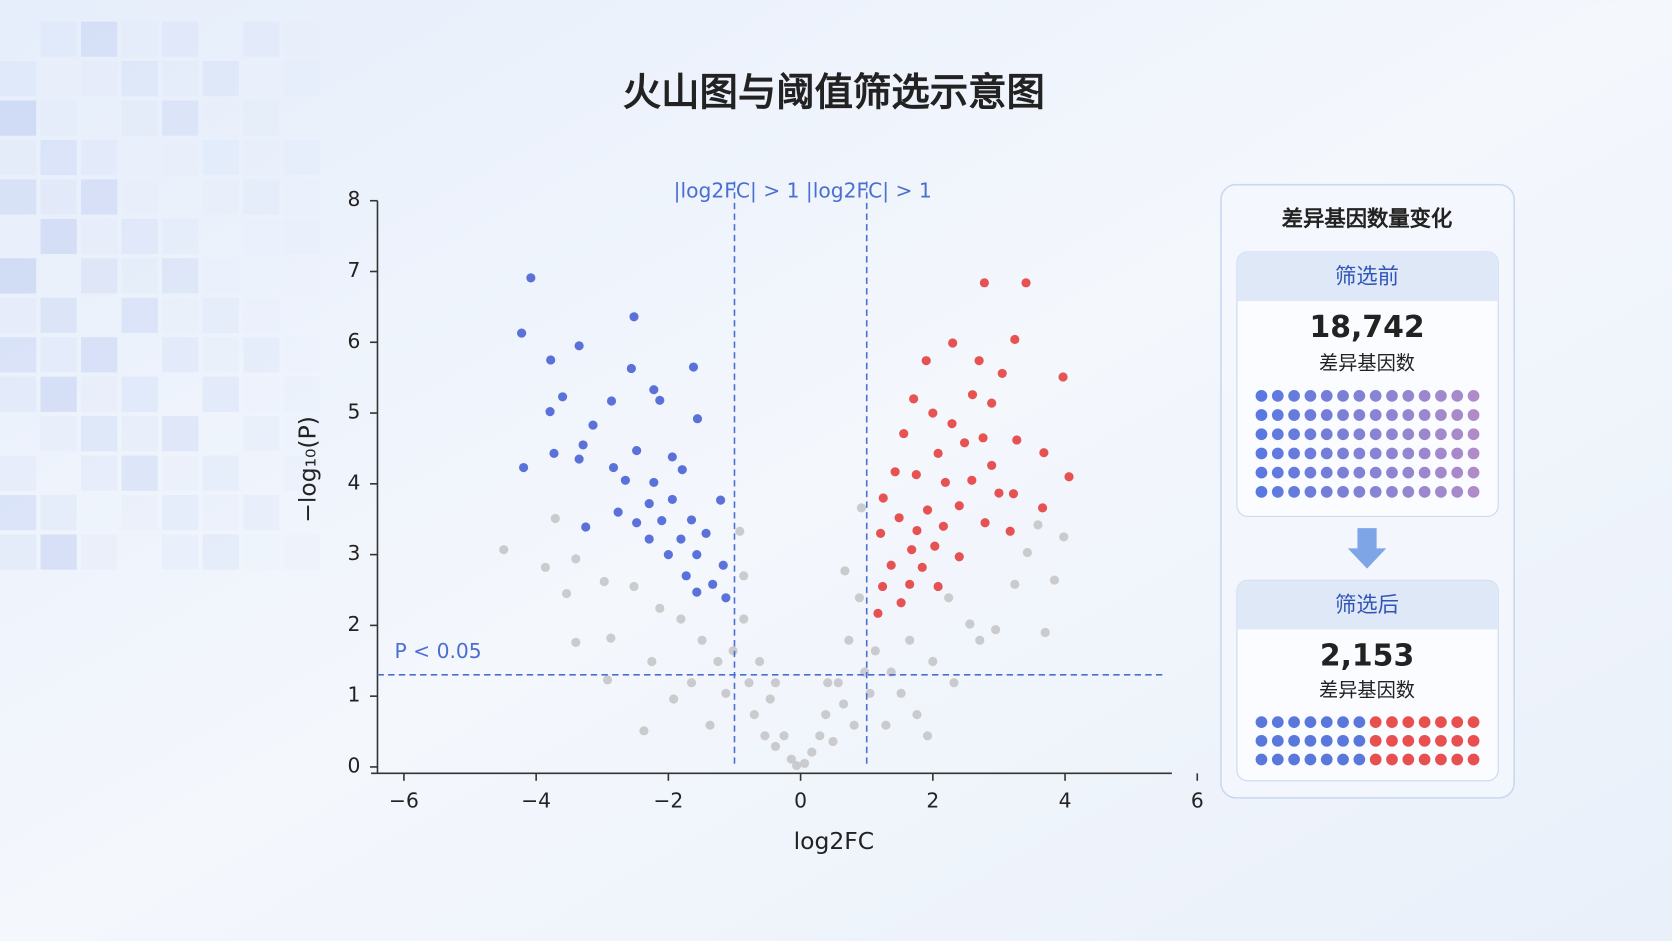 This screenshot has height=941, width=1672. Describe the element at coordinates (834, 93) in the screenshot. I see `chart-title: 火山图与阈值筛选示意图` at that location.